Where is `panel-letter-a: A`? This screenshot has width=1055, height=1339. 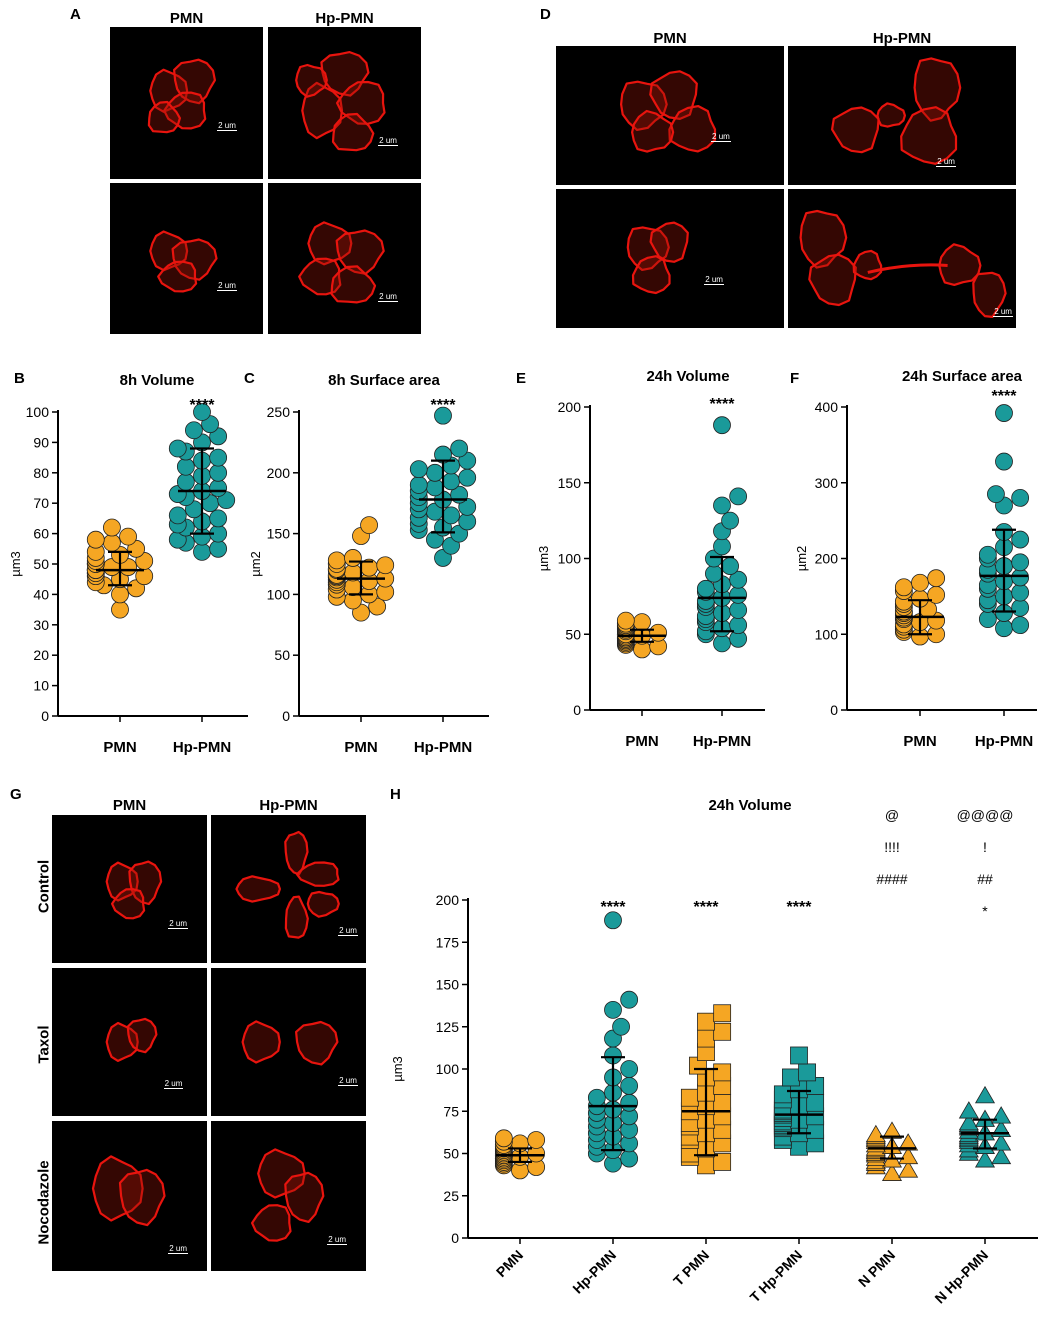
panel-letter-a: A is located at coordinates (75, 14).